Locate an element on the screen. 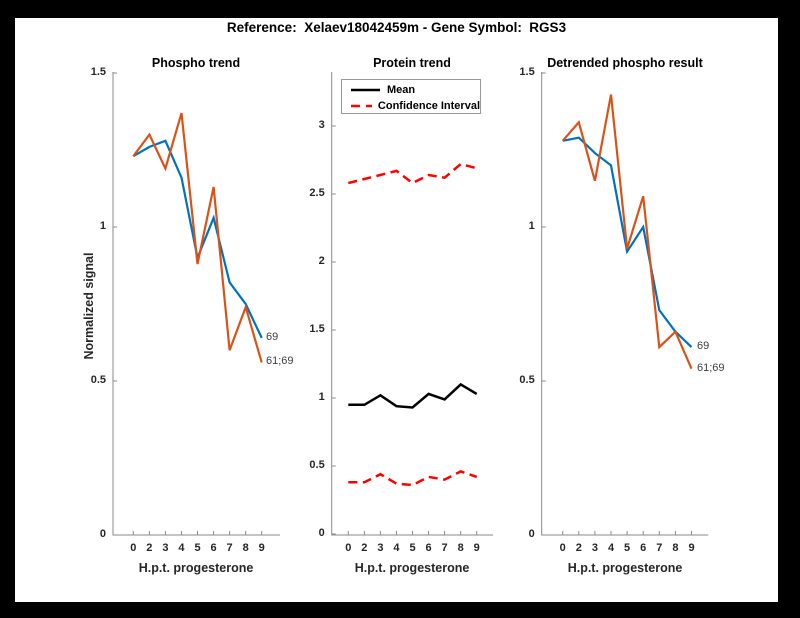  protein-trend-x-tick-label: 3 is located at coordinates (380, 548).